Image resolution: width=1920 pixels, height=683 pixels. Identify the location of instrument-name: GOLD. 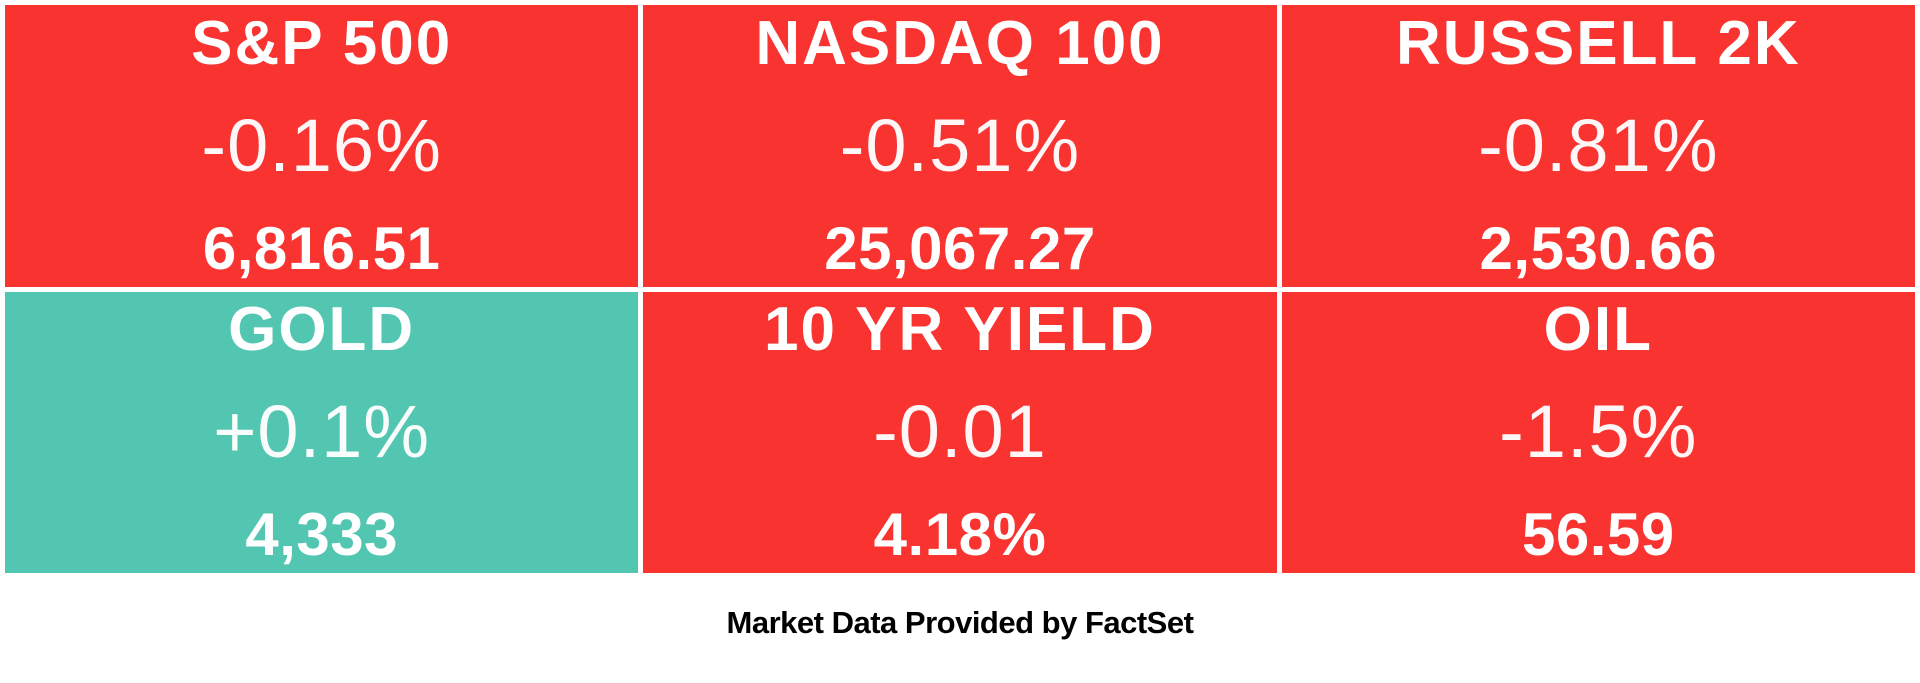
(322, 330).